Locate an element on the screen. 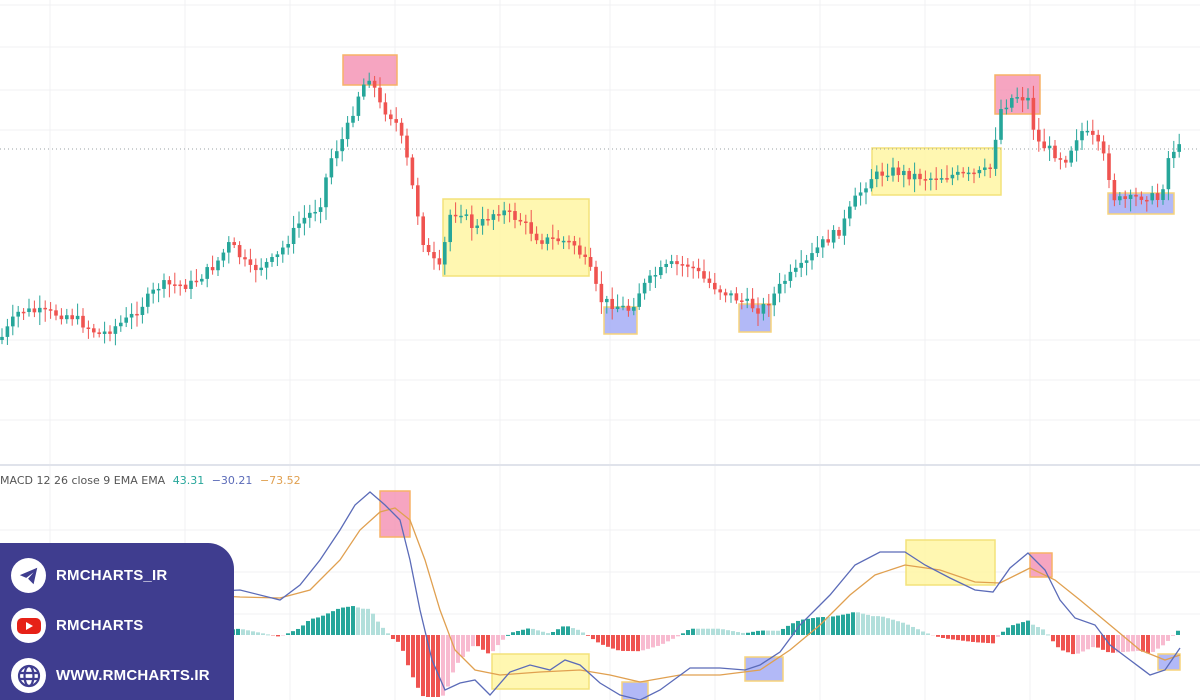 The height and width of the screenshot is (700, 1200). website-link: WWW.RMCHARTS.IR is located at coordinates (110, 675).